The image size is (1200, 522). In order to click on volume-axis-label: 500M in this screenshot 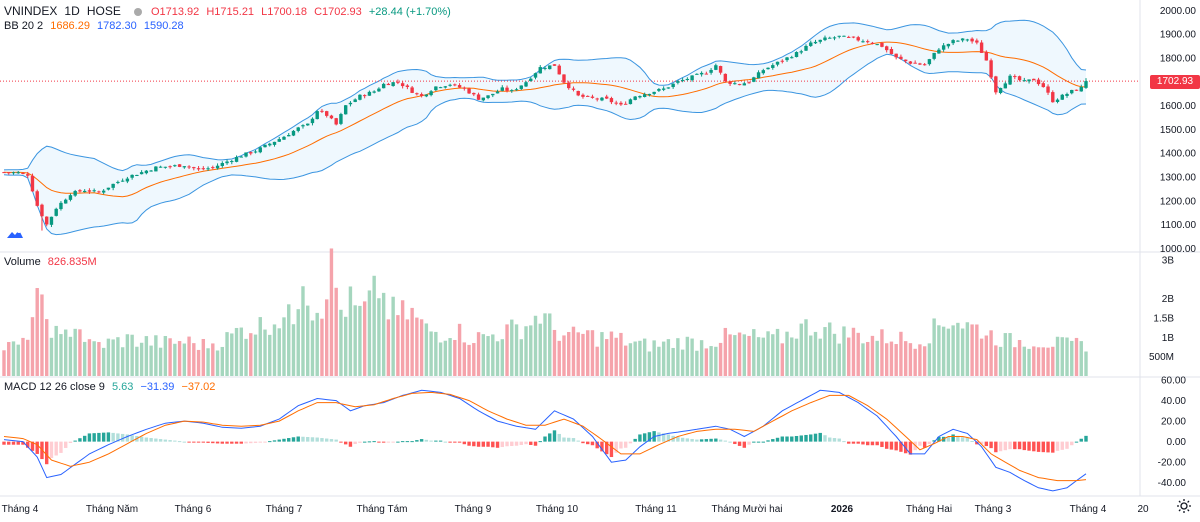, I will do `click(1161, 357)`.